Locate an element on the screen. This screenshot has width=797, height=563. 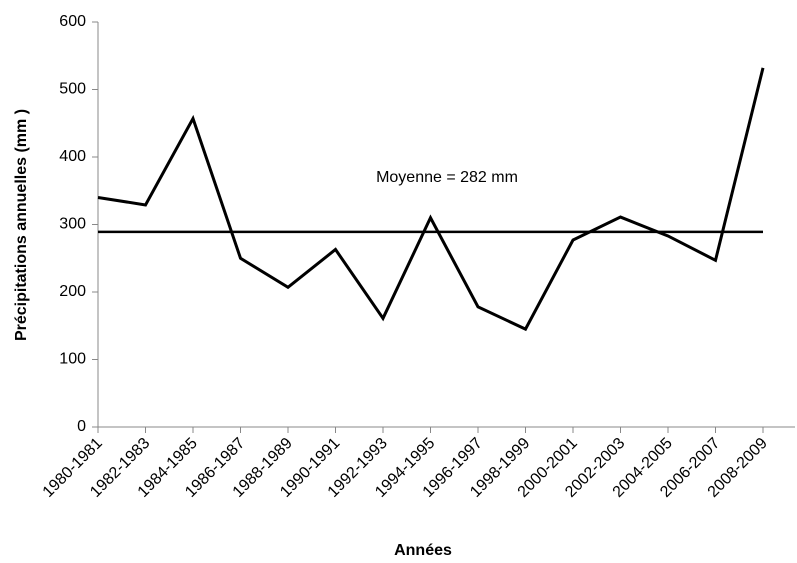
annotation: Moyenne = 282 mm is located at coordinates (447, 177).